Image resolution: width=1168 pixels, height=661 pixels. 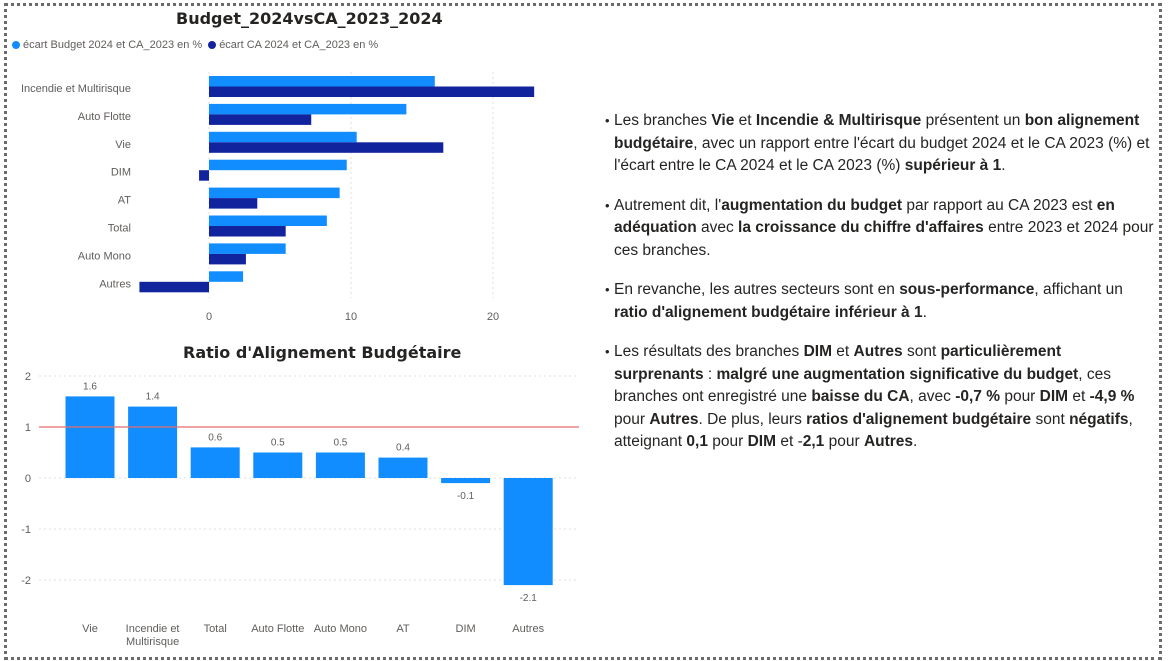 I want to click on x-category-label: Autres, so click(x=528, y=629).